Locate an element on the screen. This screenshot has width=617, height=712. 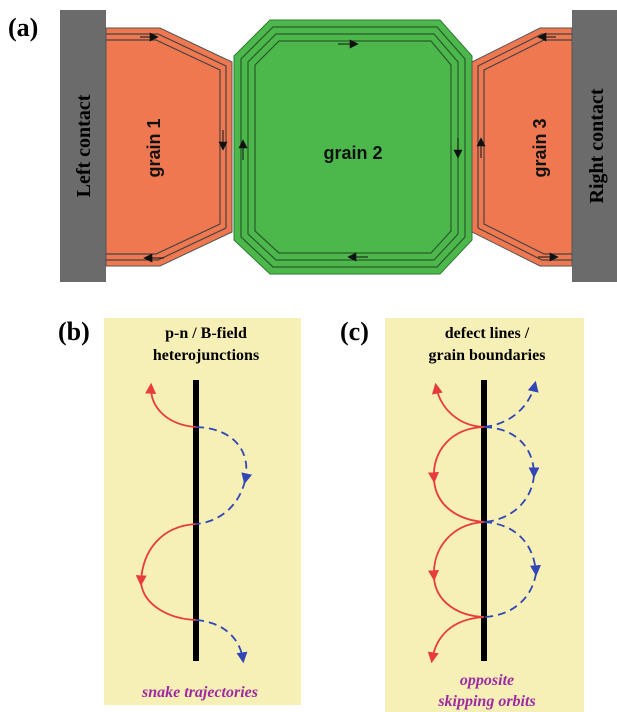
panel-c-title-line2: grain boundaries is located at coordinates (487, 355).